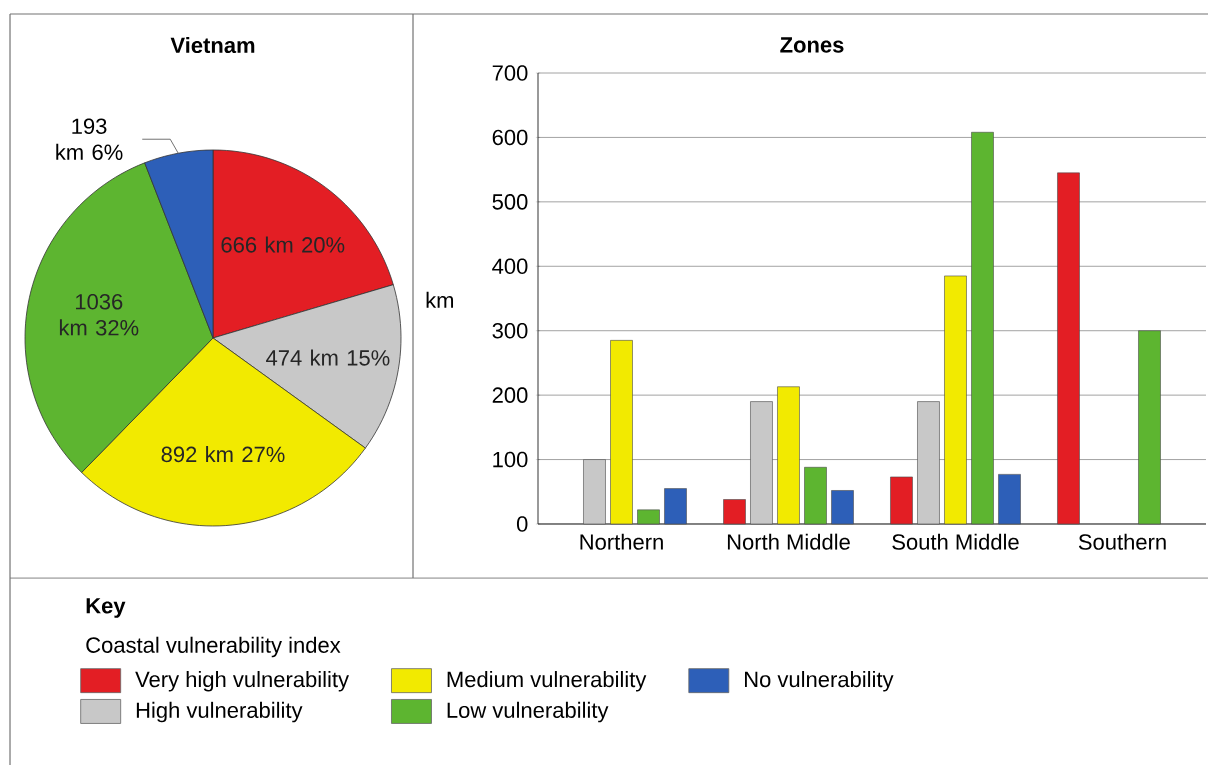  Describe the element at coordinates (99, 314) in the screenshot. I see `data-label: 1036 km 32%` at that location.